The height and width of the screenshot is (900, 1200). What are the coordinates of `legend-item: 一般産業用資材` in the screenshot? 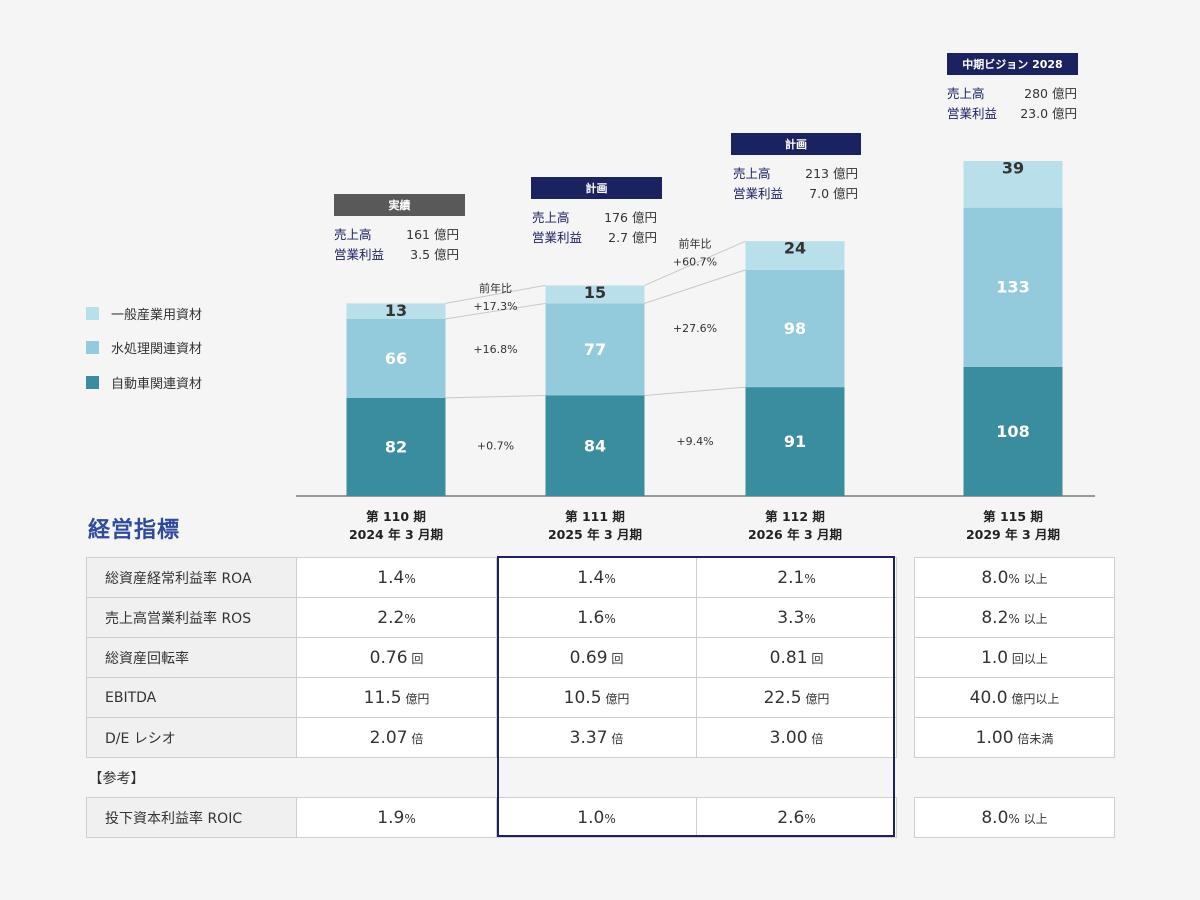 It's located at (144, 313).